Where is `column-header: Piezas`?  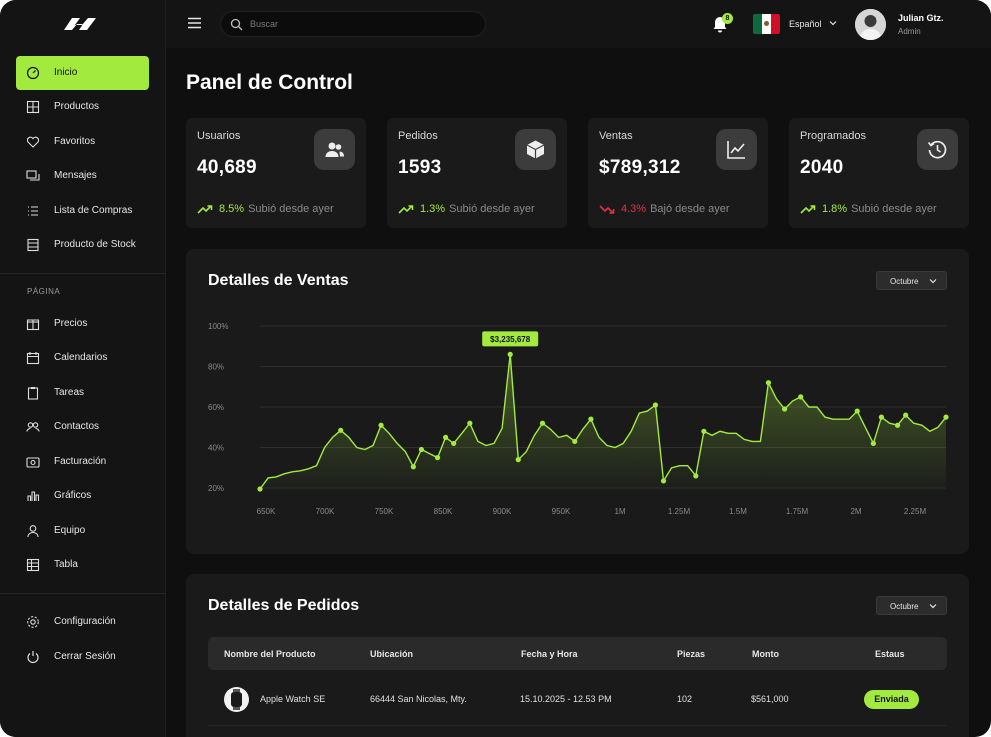 column-header: Piezas is located at coordinates (691, 654).